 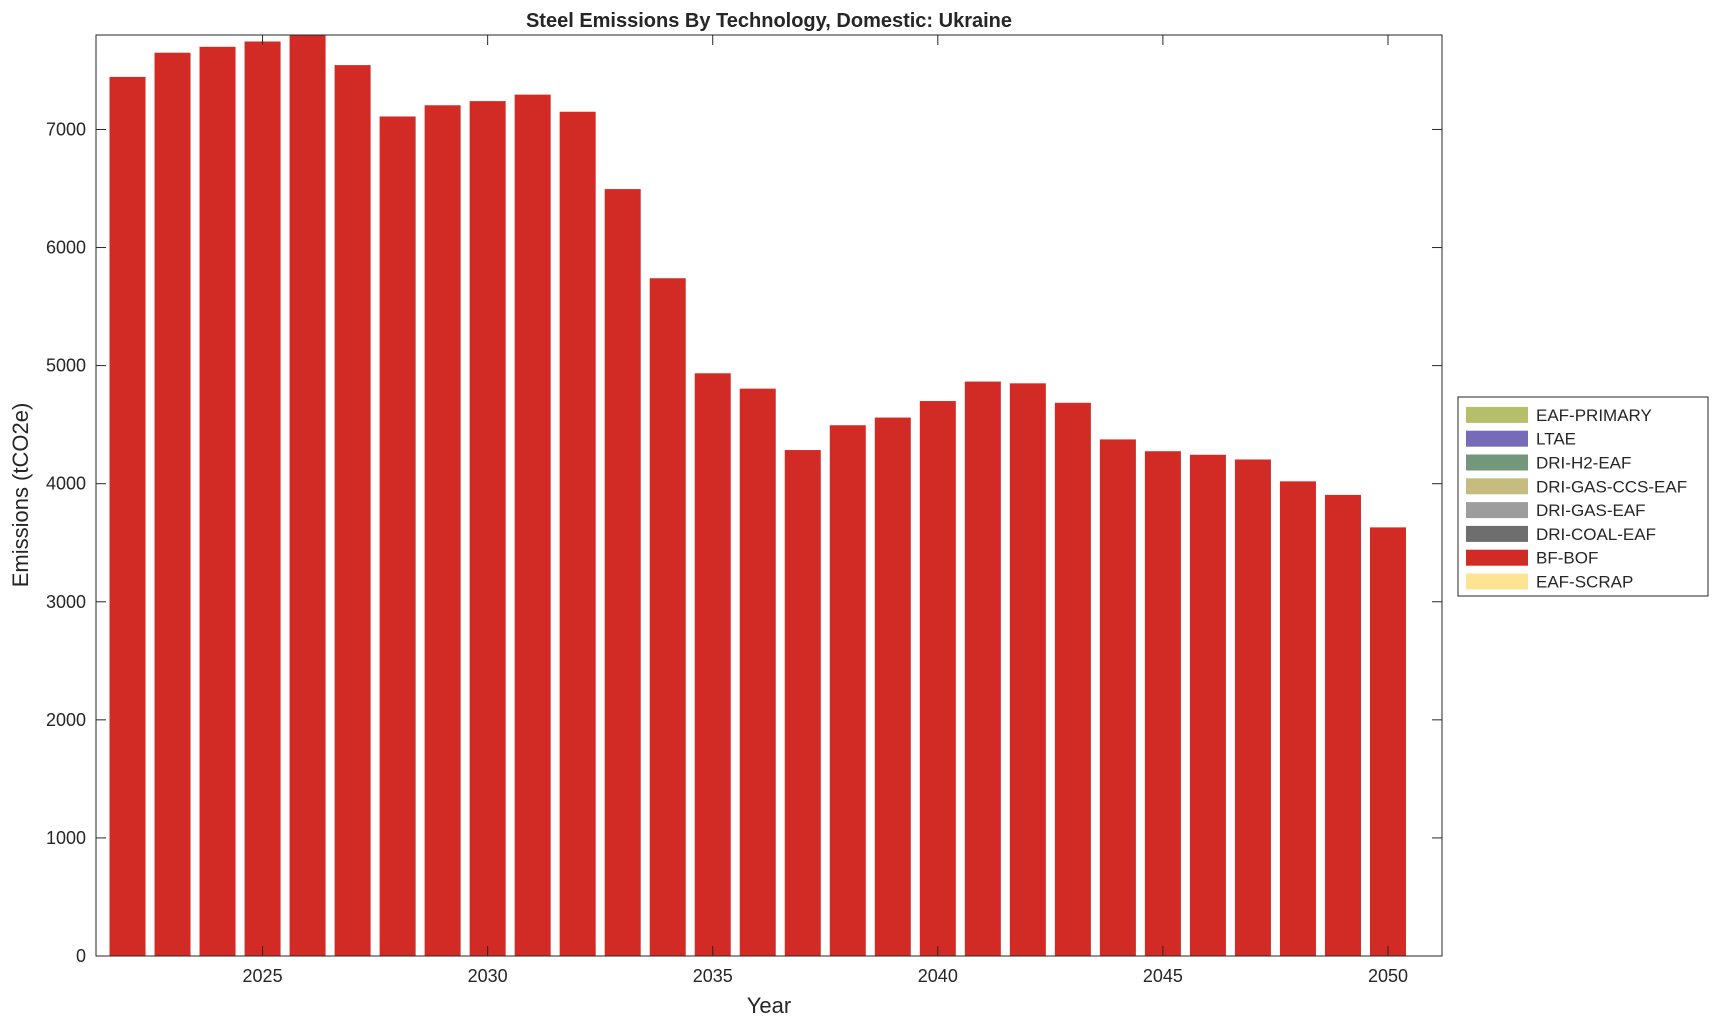 I want to click on bar-bf-bof-2029, so click(x=442, y=530).